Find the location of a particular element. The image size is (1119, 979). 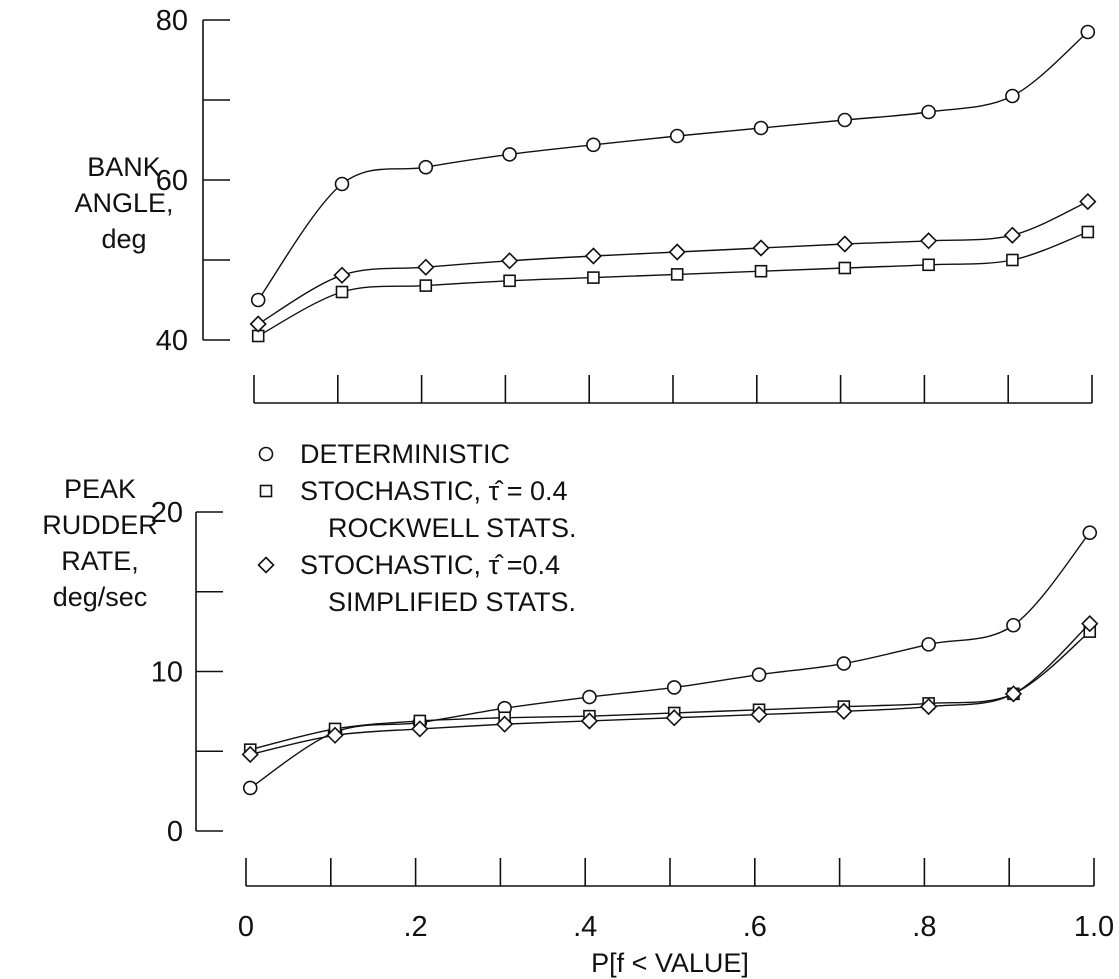

x-tick-label: .6 is located at coordinates (755, 927).